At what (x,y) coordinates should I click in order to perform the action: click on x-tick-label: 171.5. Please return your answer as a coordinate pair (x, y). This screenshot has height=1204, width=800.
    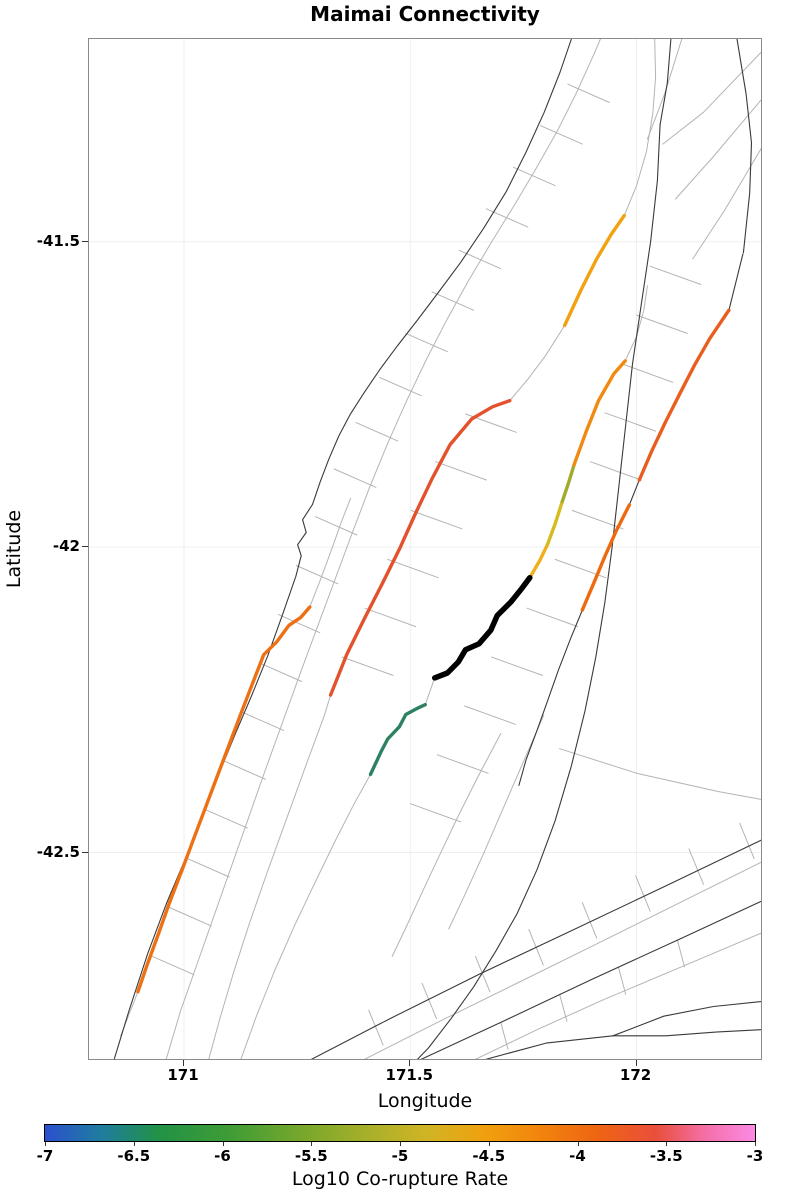
    Looking at the image, I should click on (409, 1075).